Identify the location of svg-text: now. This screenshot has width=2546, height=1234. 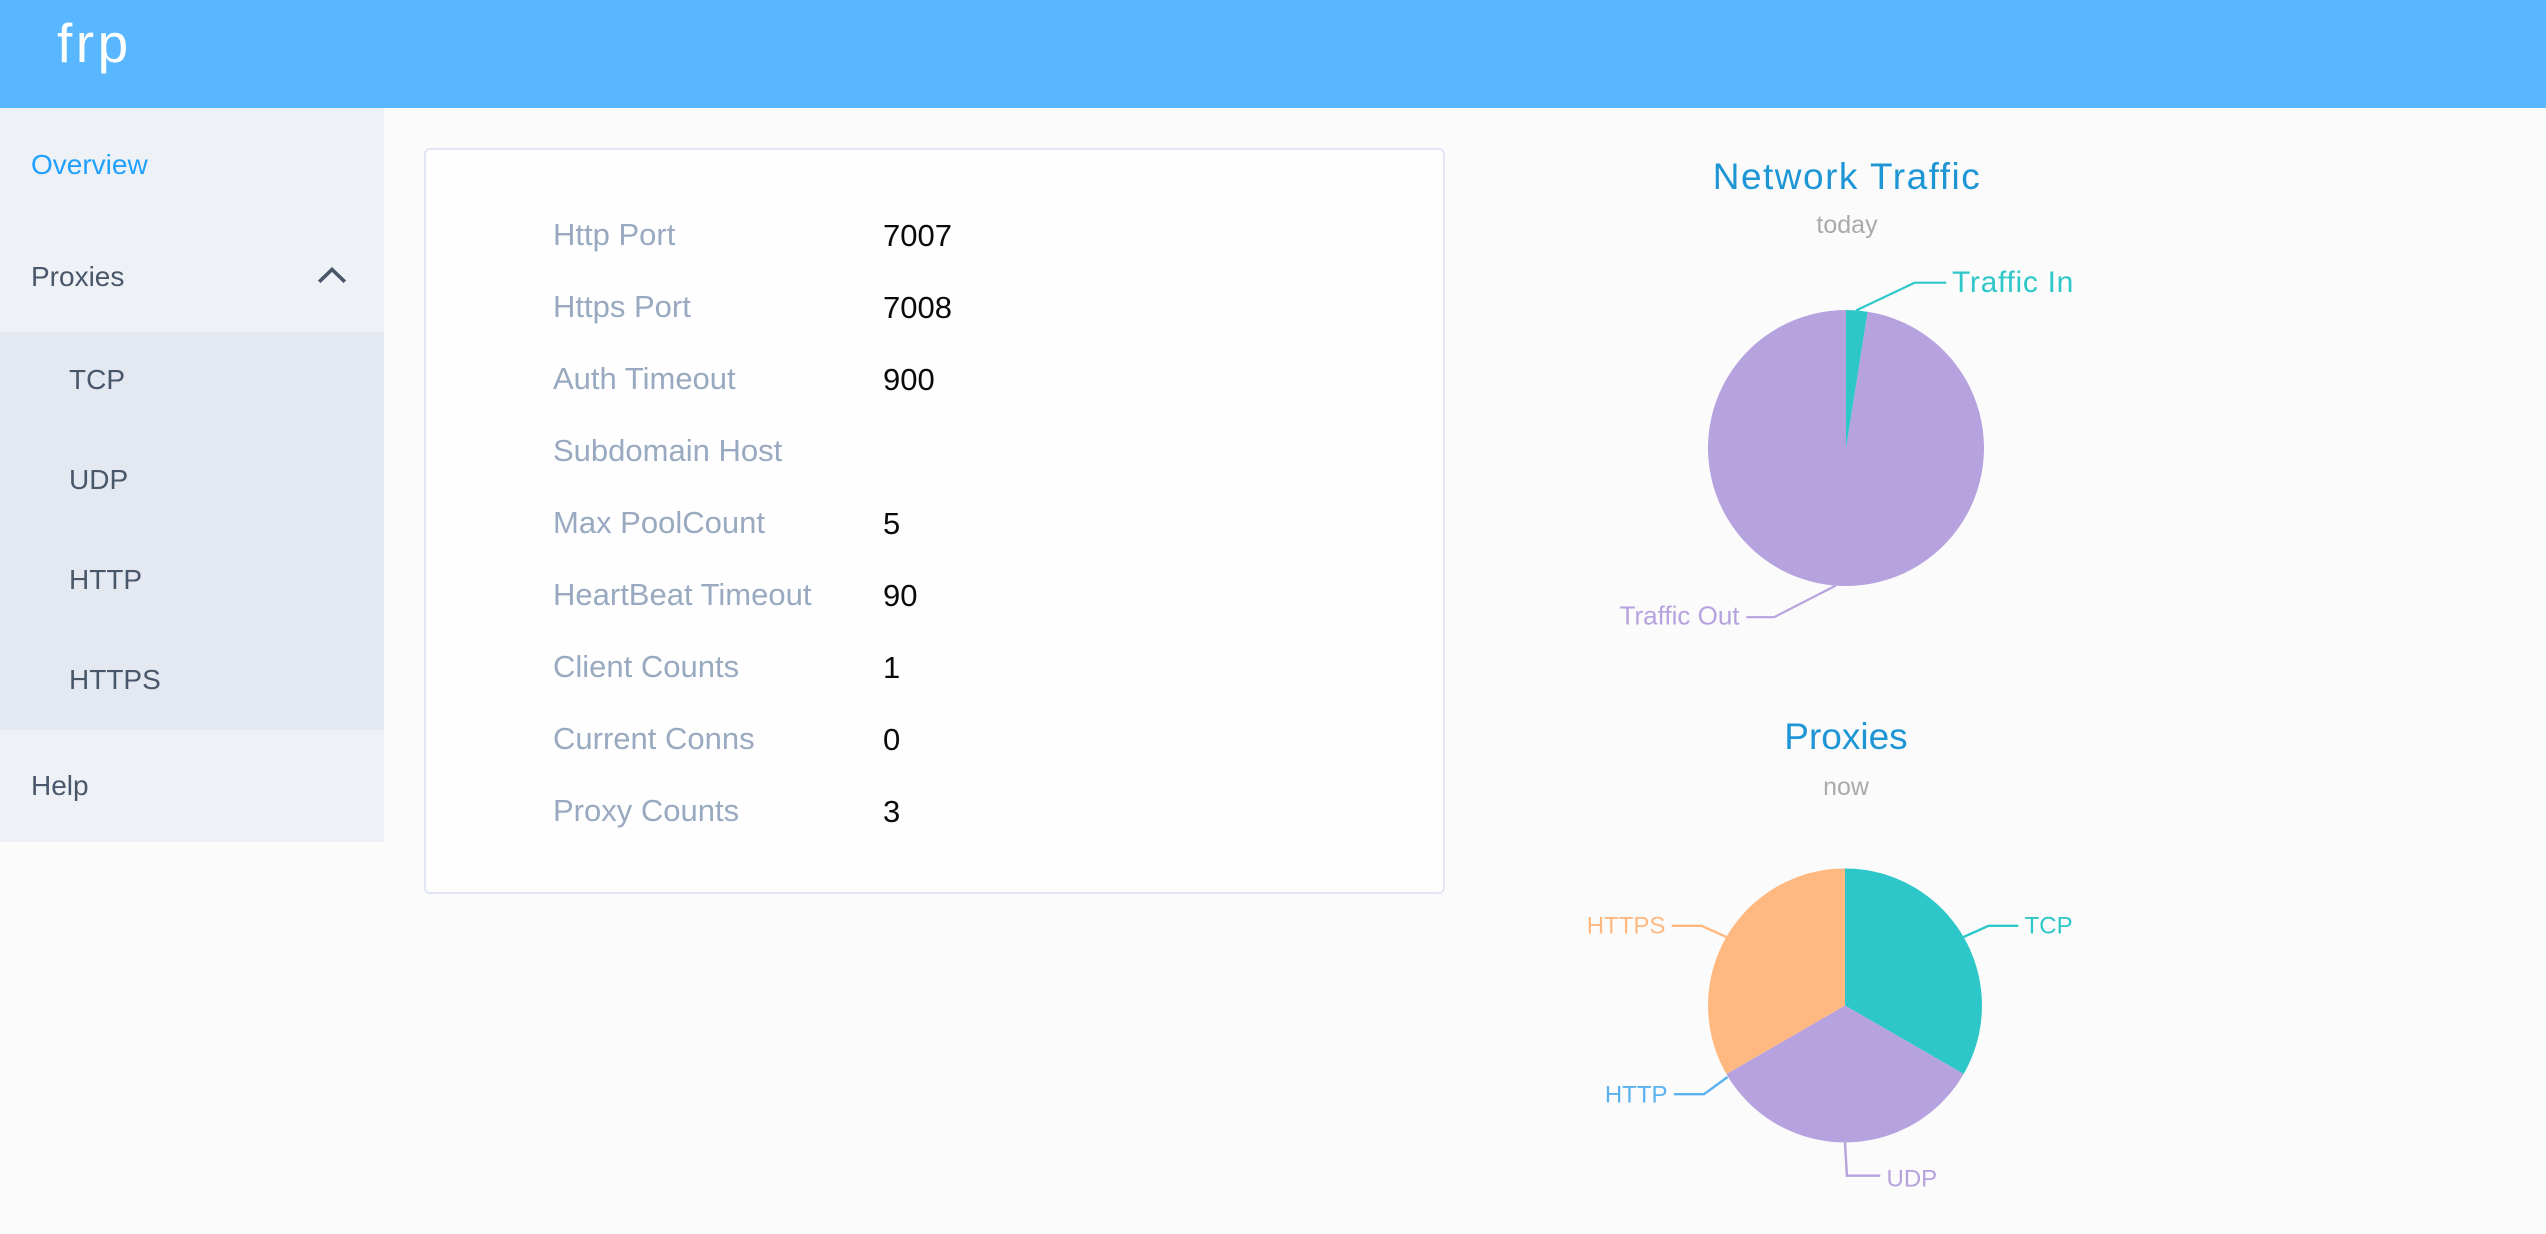
(1846, 787).